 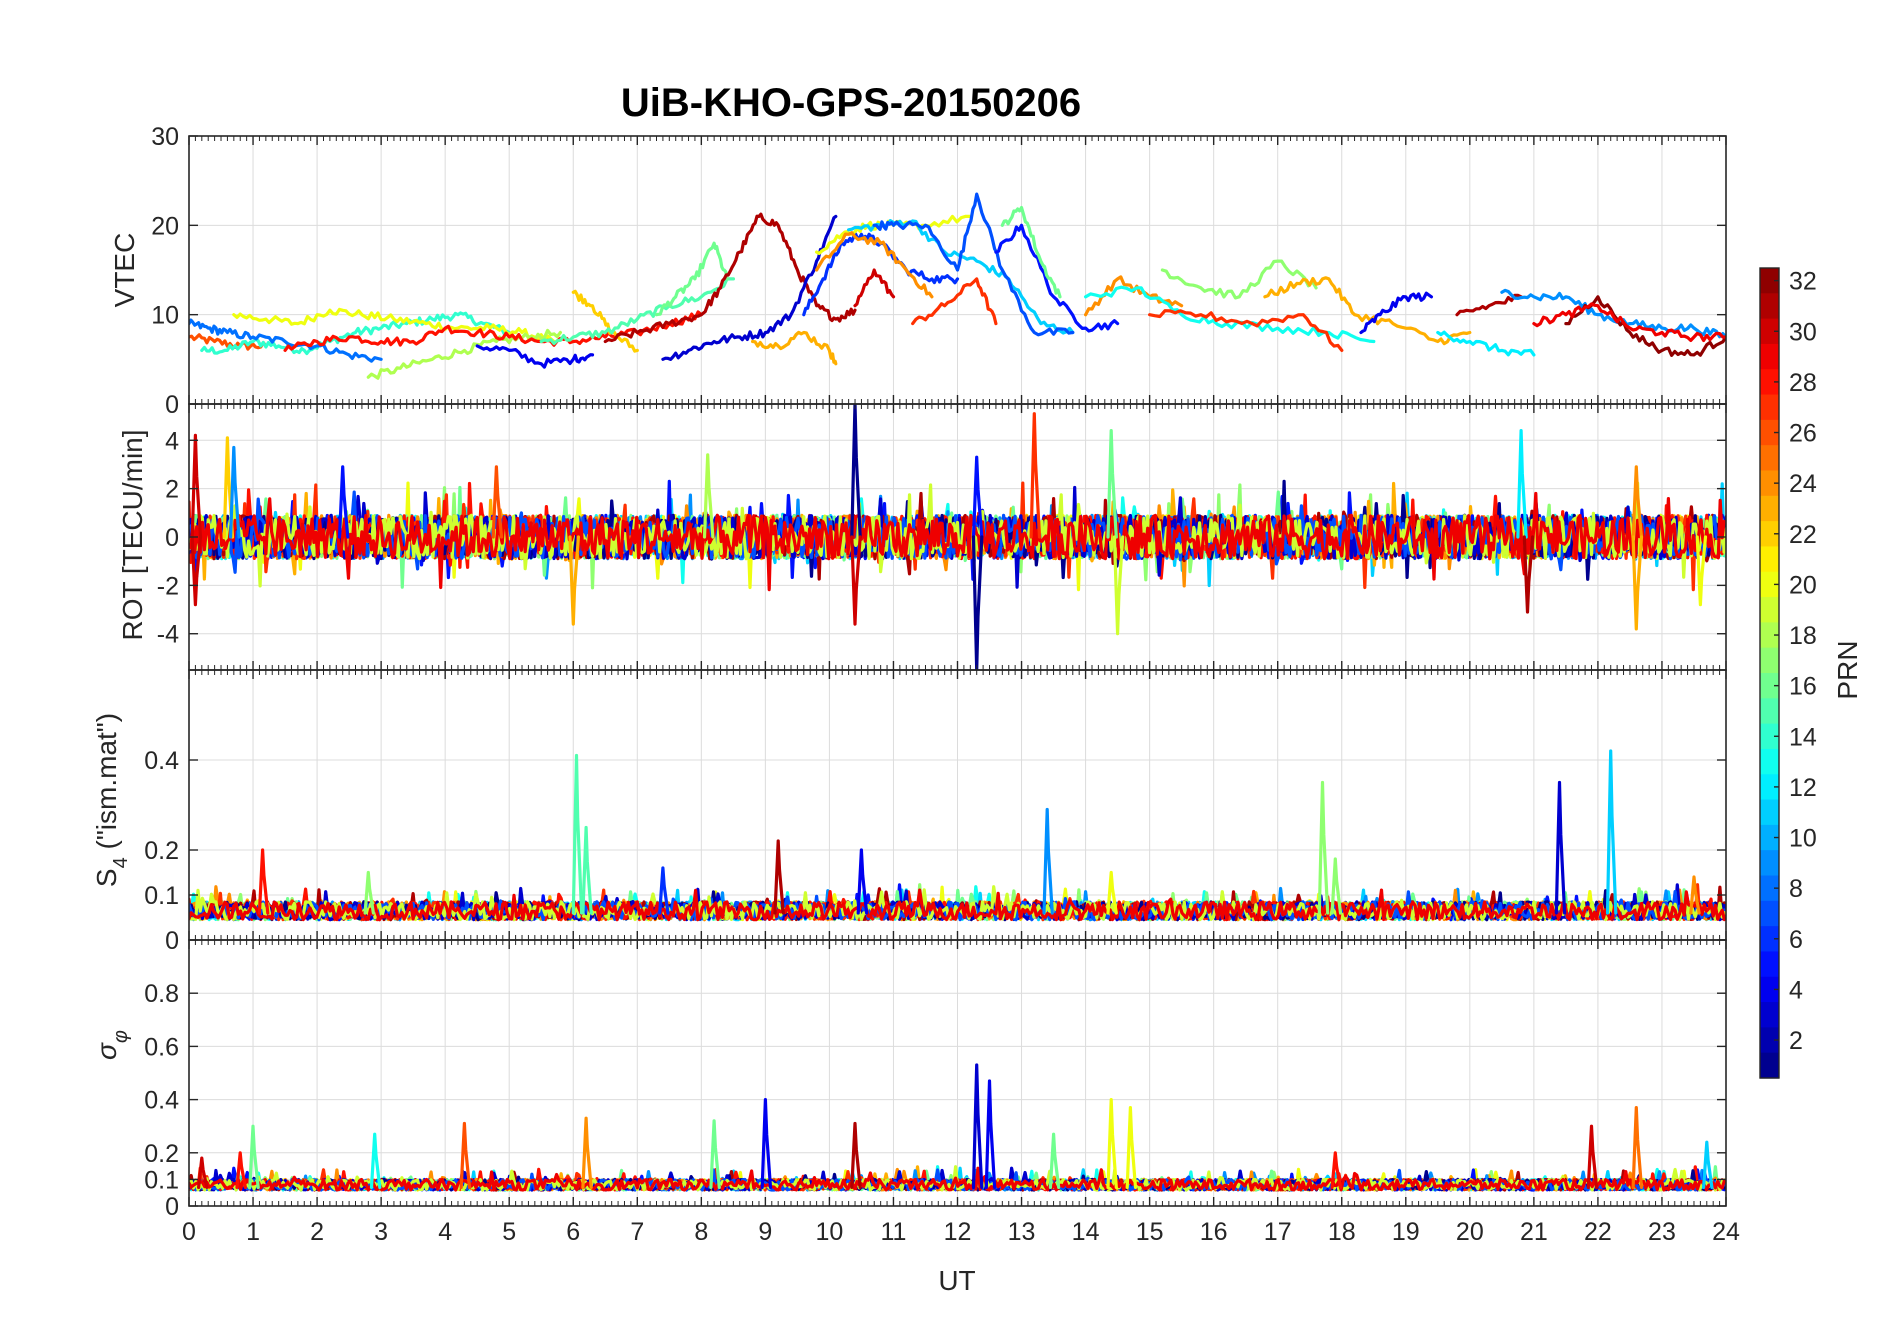 What do you see at coordinates (1214, 1232) in the screenshot?
I see `x-tick-label: 16` at bounding box center [1214, 1232].